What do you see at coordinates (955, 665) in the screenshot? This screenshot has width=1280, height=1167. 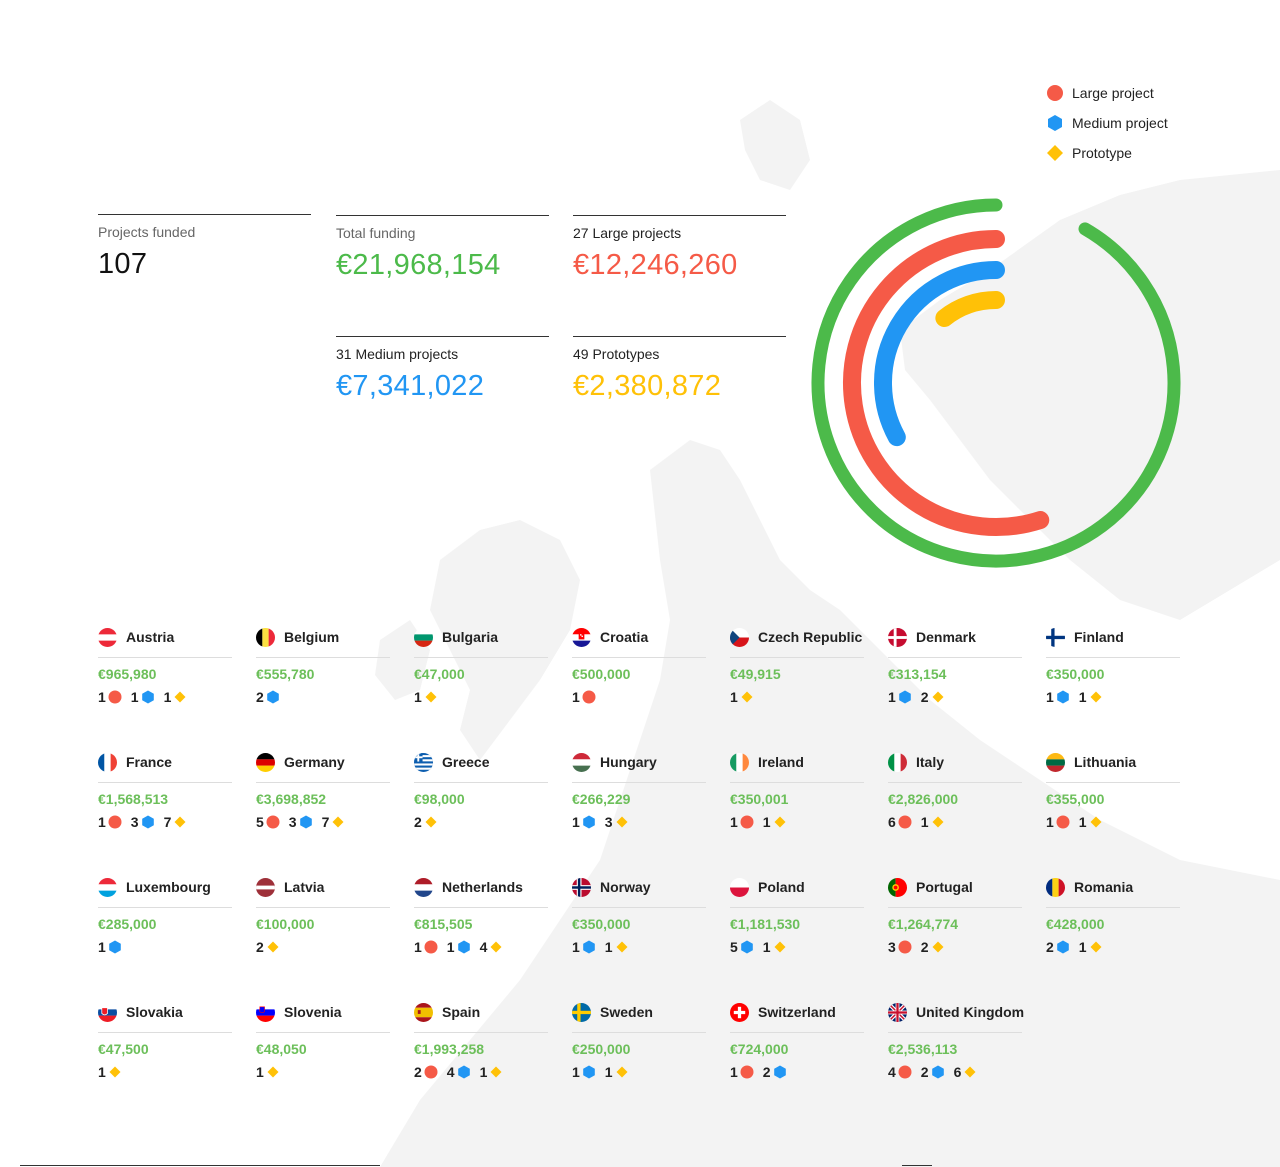 I see `country-card: Denmark €313,154 1 2` at bounding box center [955, 665].